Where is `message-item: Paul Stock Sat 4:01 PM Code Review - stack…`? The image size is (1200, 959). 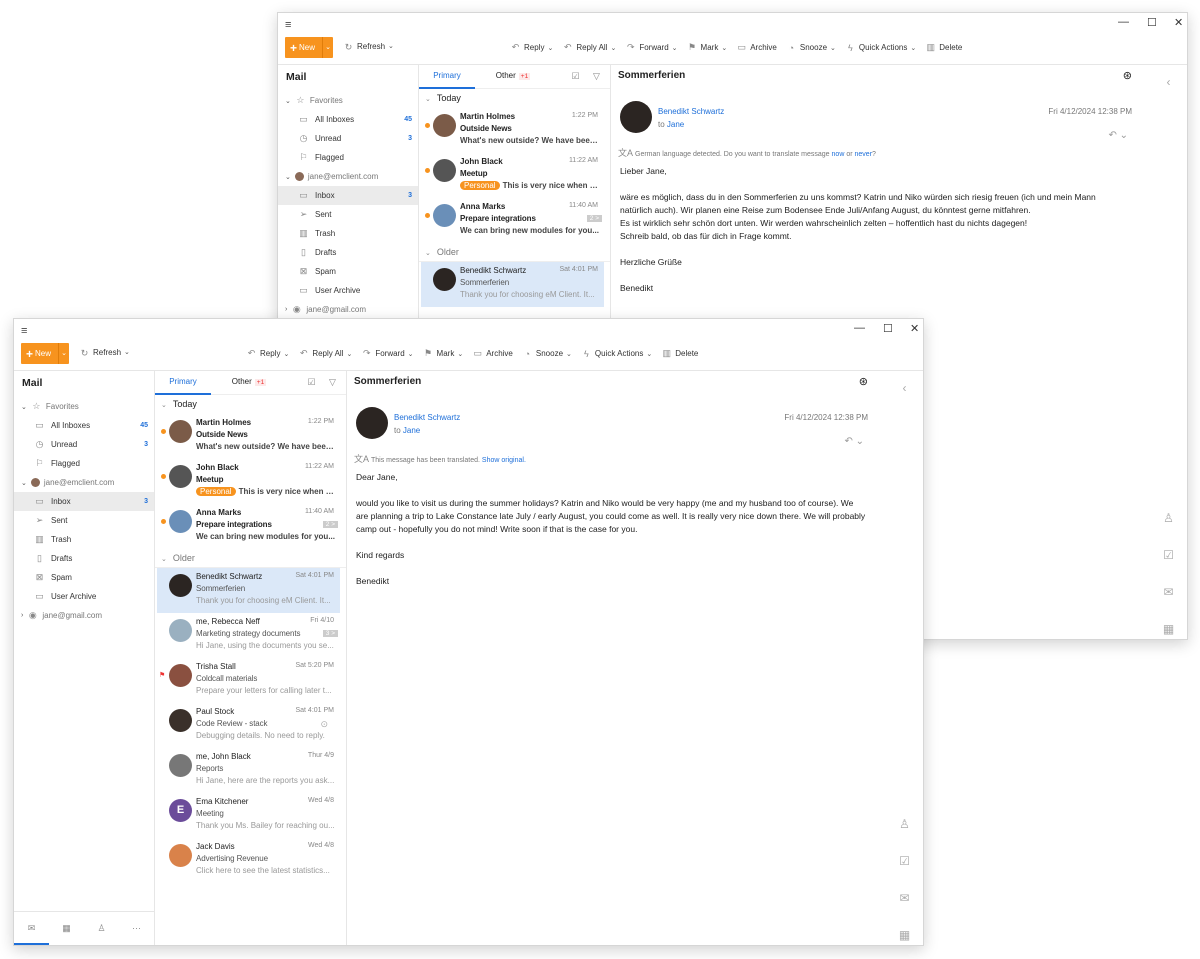
message-item: Paul Stock Sat 4:01 PM Code Review - stack… is located at coordinates (248, 725).